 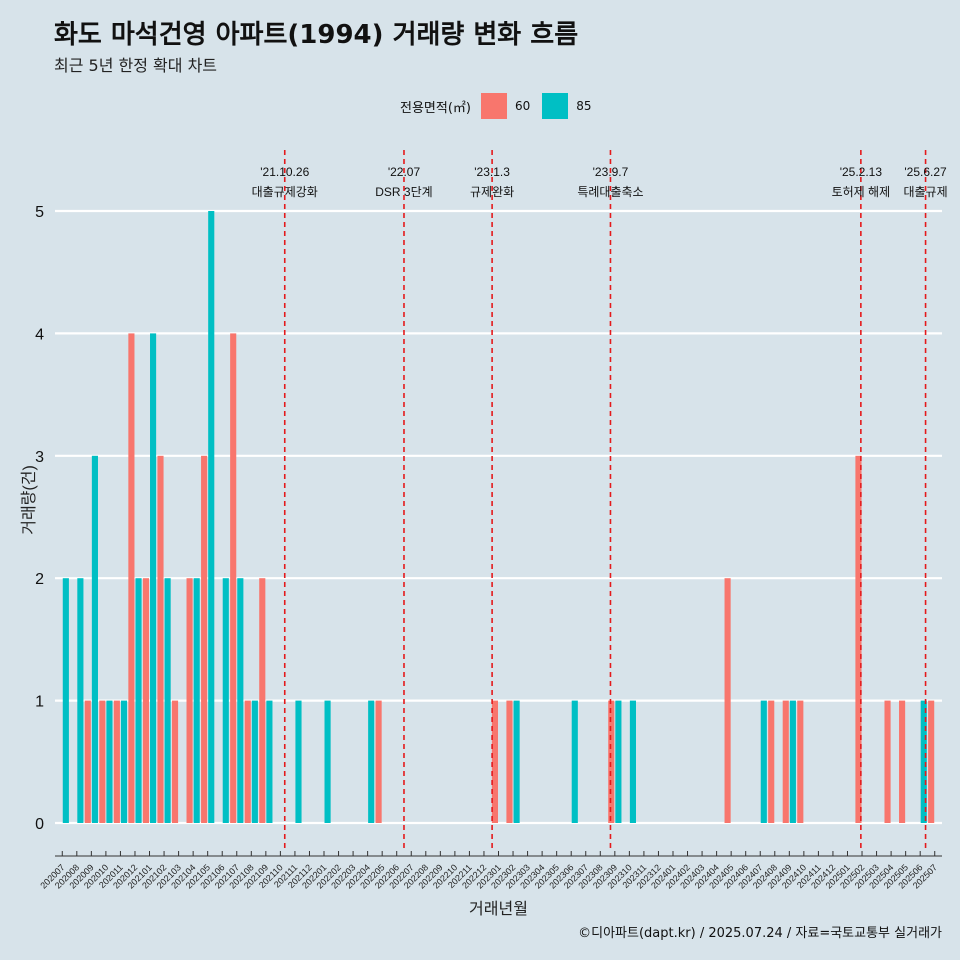 I want to click on event-date: '23.9.7, so click(x=611, y=172).